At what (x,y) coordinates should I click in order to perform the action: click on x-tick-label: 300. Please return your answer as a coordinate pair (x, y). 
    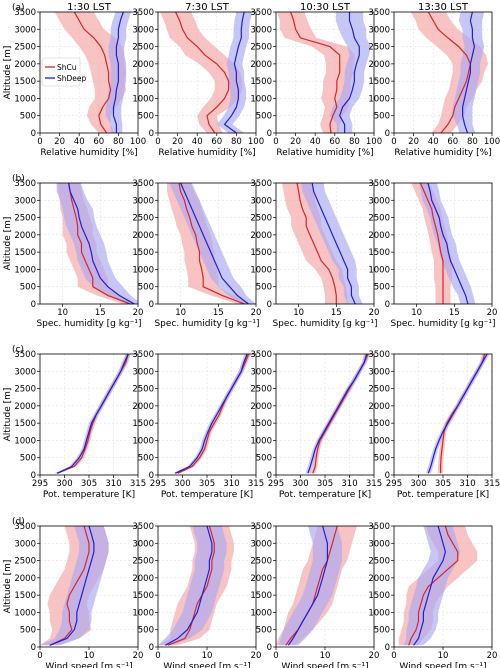
    Looking at the image, I should click on (64, 484).